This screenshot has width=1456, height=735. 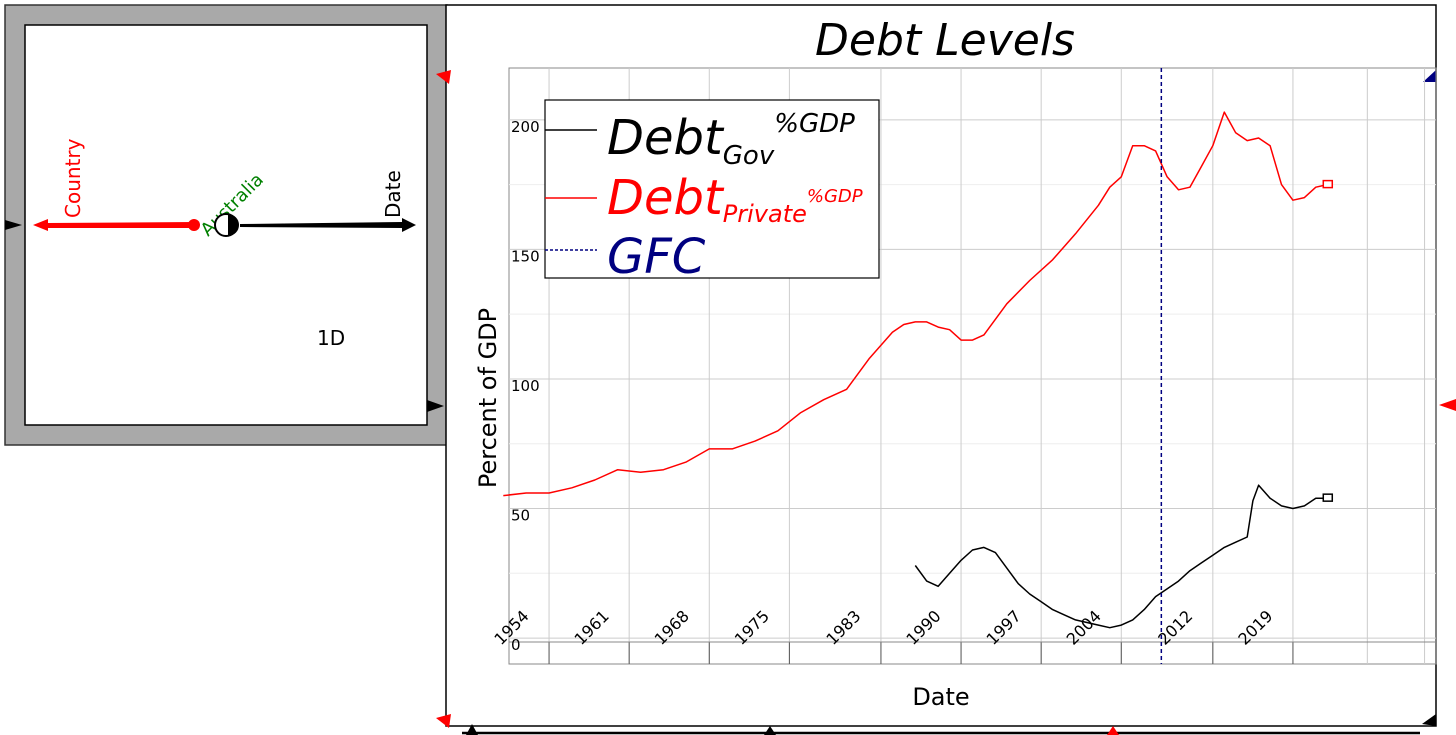 What do you see at coordinates (328, 225) in the screenshot?
I see `date-axis-handle` at bounding box center [328, 225].